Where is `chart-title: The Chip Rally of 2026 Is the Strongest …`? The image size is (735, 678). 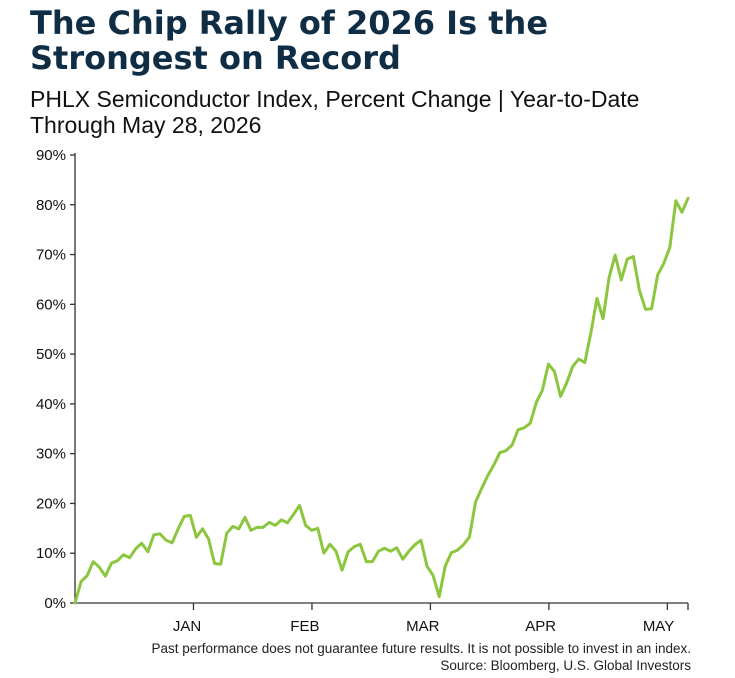
chart-title: The Chip Rally of 2026 Is the Strongest … is located at coordinates (289, 40).